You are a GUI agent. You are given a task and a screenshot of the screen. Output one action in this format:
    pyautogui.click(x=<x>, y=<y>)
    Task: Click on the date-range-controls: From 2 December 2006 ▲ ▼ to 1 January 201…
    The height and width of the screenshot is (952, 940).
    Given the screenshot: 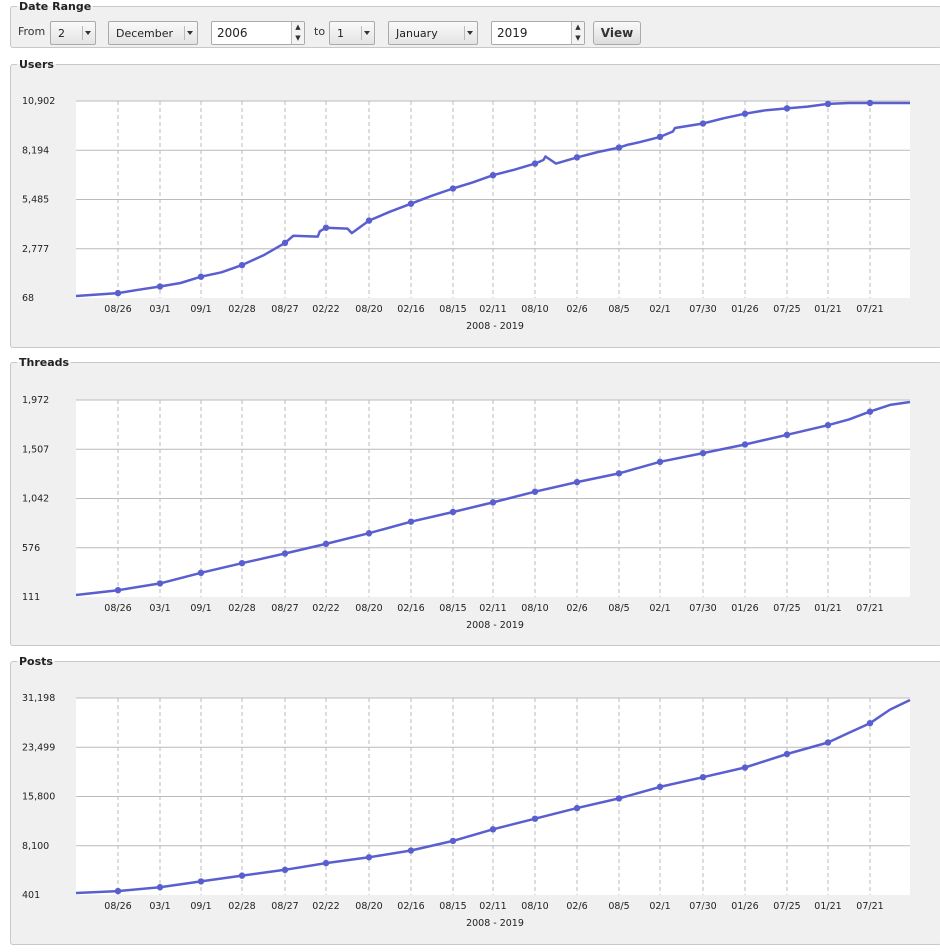 What is the action you would take?
    pyautogui.click(x=470, y=33)
    